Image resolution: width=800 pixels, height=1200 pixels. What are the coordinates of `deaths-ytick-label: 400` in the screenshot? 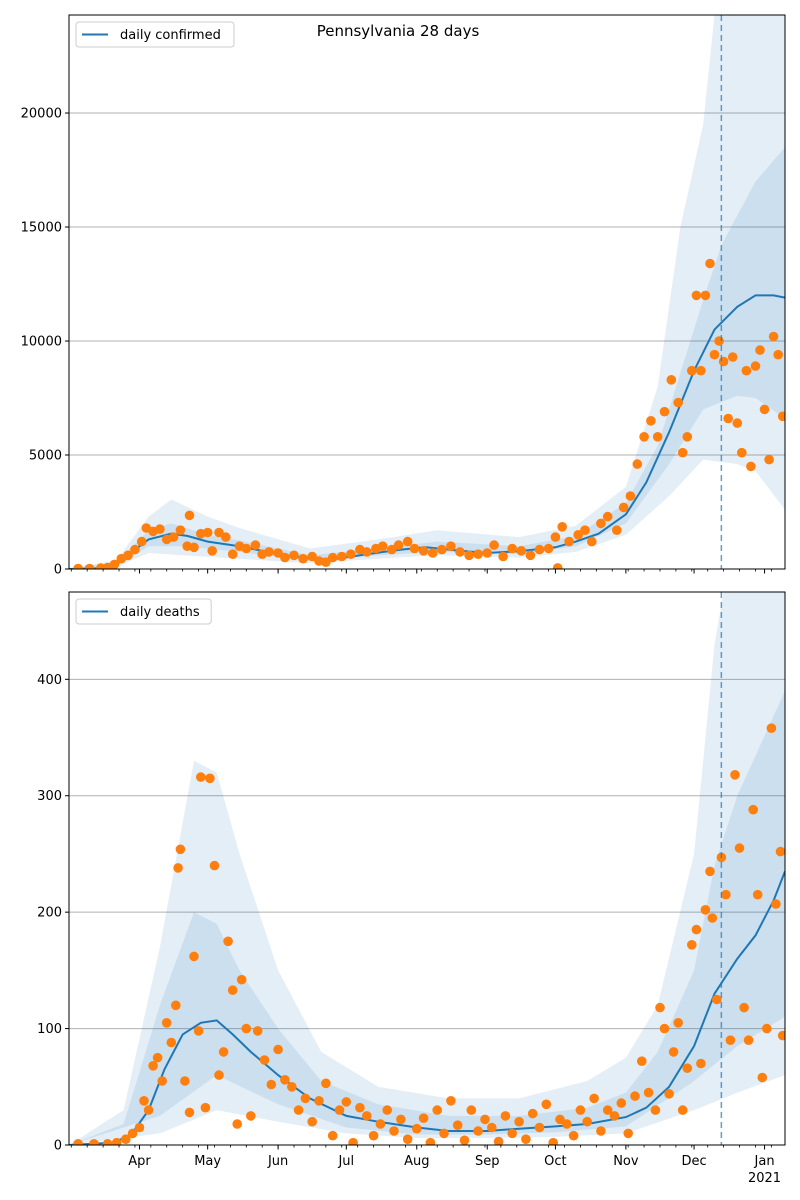 It's located at (49, 680).